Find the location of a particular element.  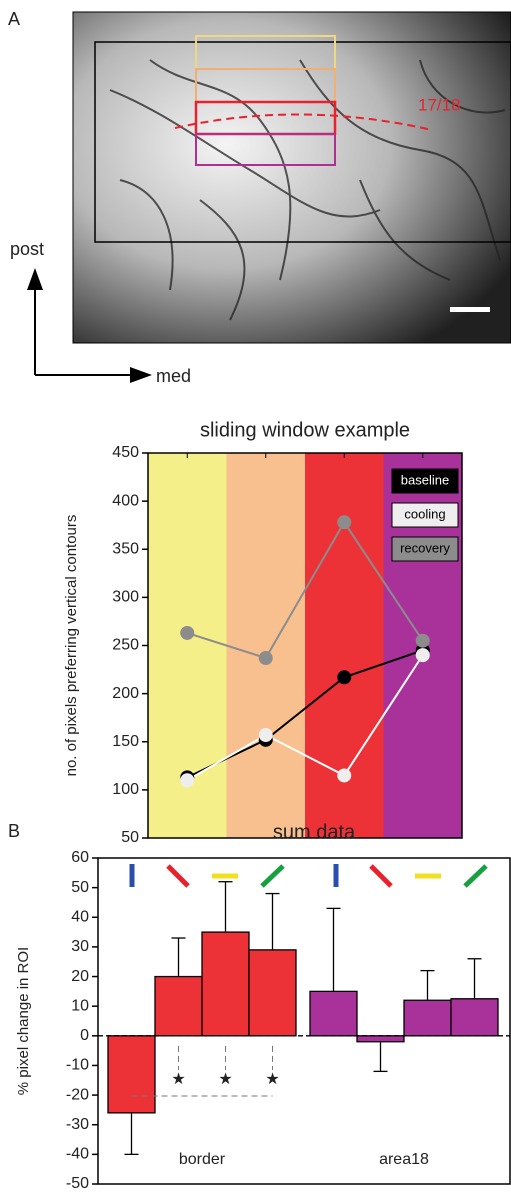

chart-title: sum data is located at coordinates (314, 832).